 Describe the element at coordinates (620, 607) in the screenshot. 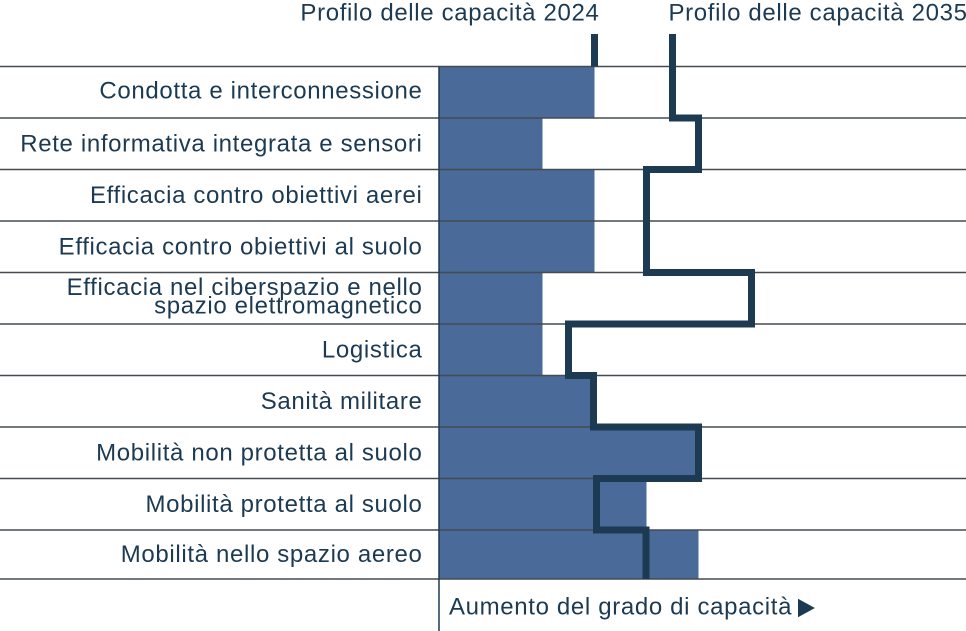

I see `svg-text: Aumento del grado di capacità` at that location.